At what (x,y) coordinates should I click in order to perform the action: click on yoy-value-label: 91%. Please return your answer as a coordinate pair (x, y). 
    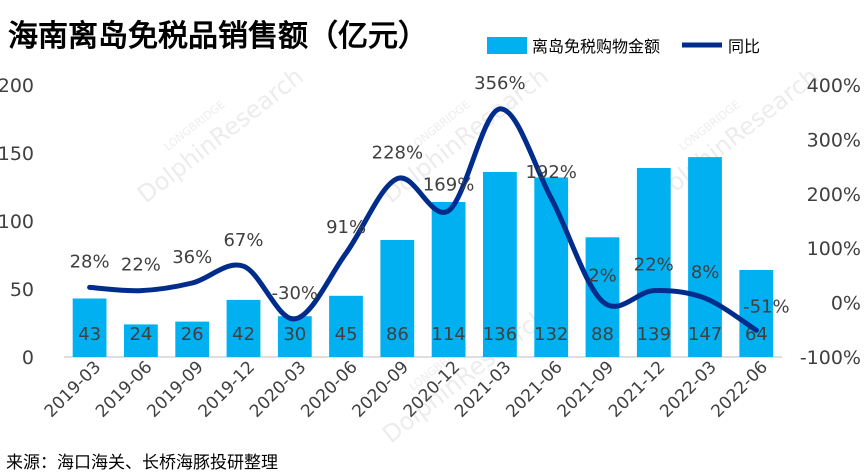
    Looking at the image, I should click on (346, 227).